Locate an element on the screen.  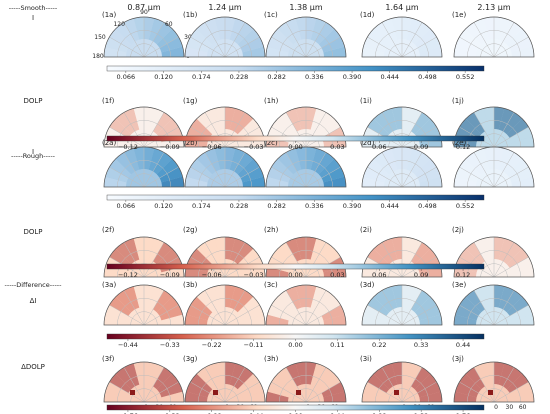
polar-panel: (2b) is located at coordinates (224, 163).